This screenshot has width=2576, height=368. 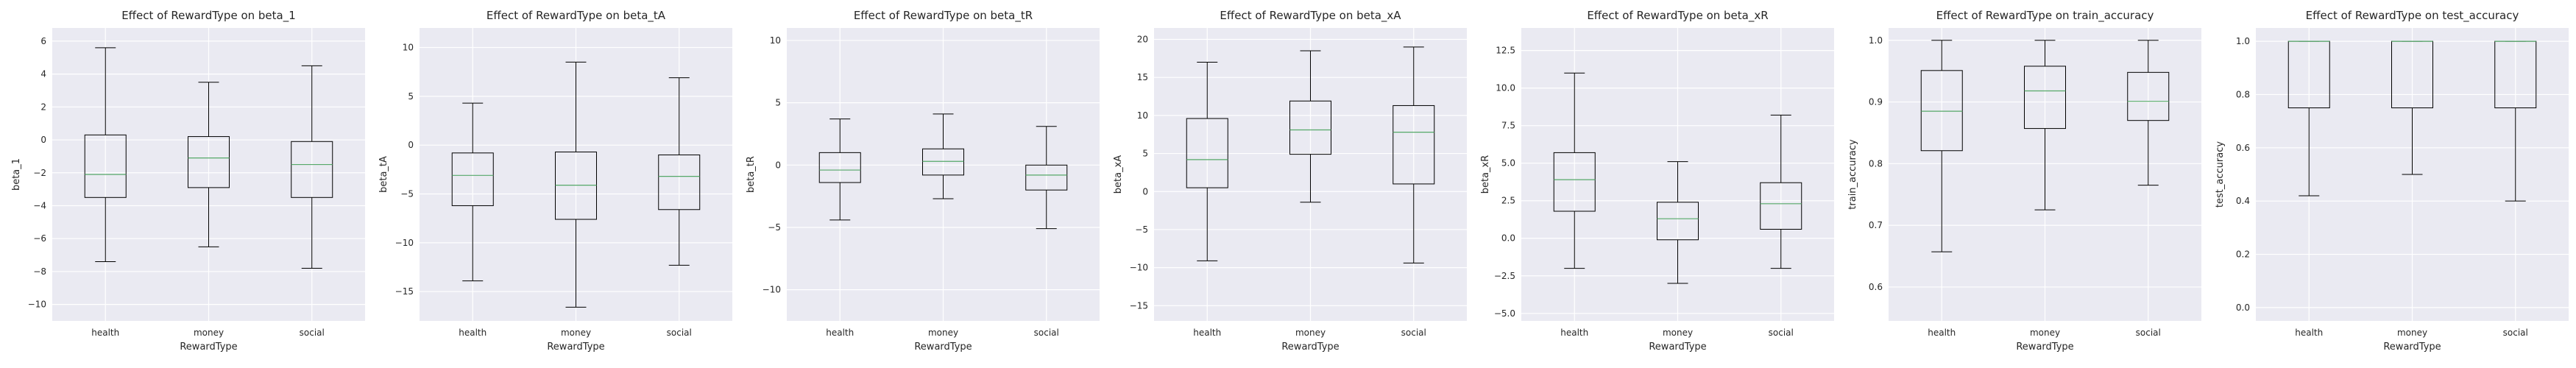 I want to click on y-tick-label: 7.5, so click(x=1508, y=126).